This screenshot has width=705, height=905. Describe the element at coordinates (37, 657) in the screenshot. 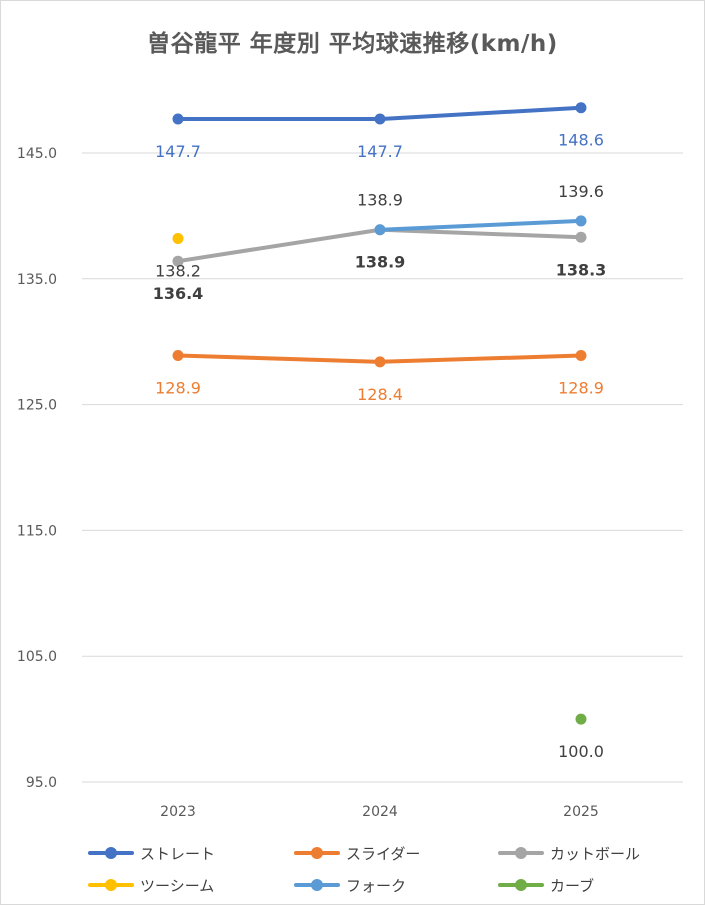

I see `y-tick-label: 105.0` at that location.